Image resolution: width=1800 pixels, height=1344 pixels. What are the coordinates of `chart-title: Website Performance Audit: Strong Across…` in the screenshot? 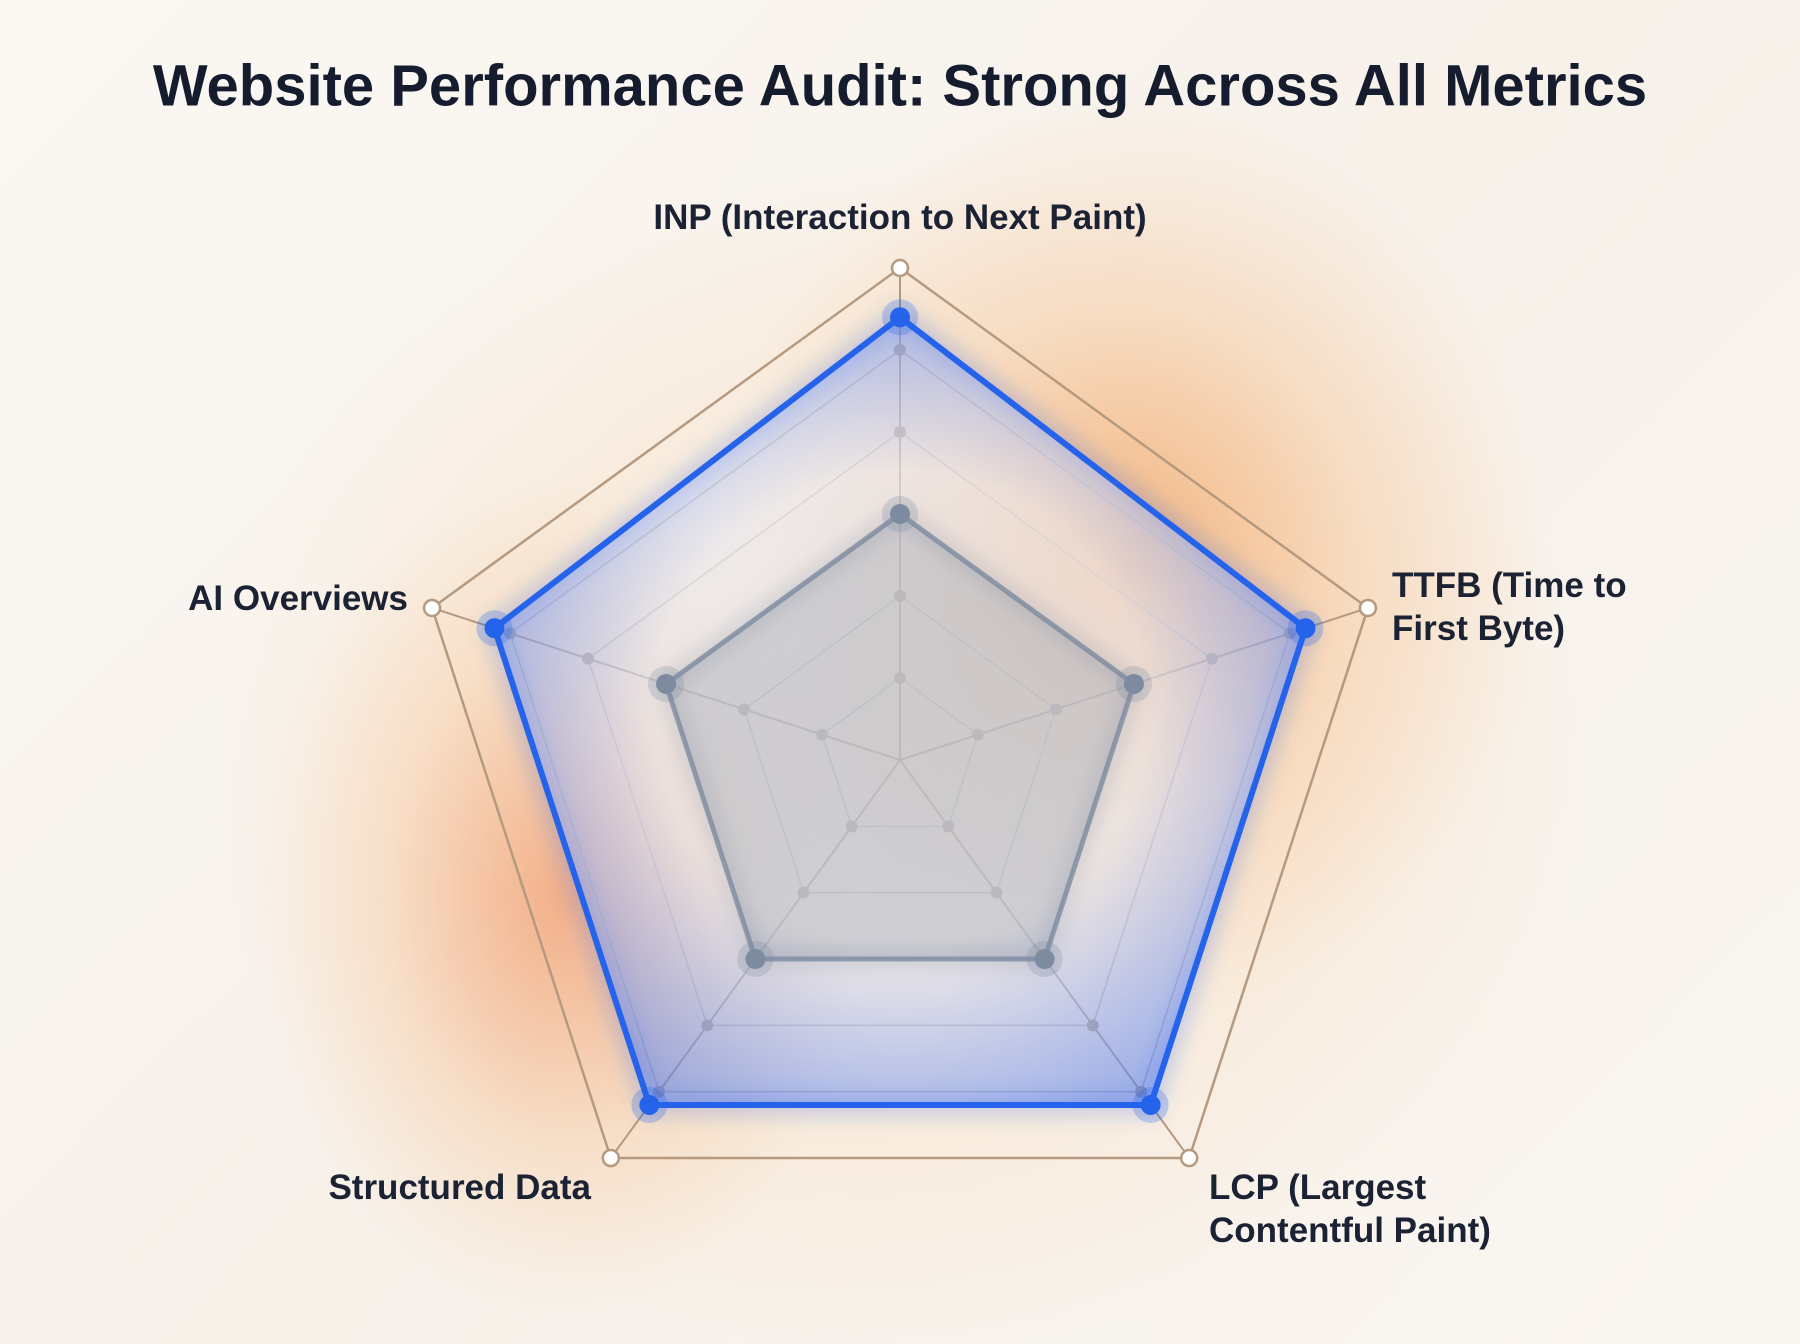 It's located at (900, 85).